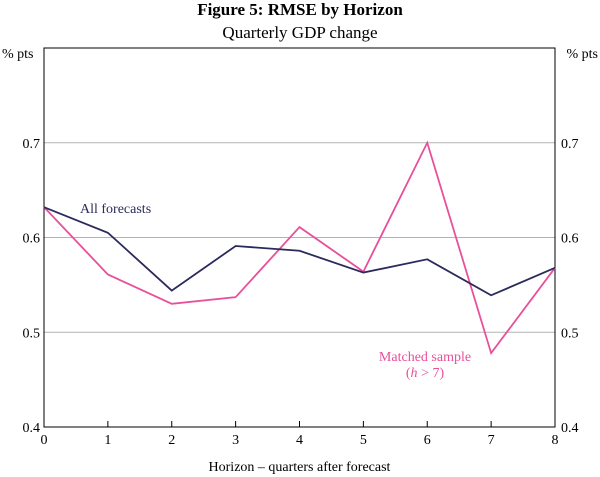 The height and width of the screenshot is (477, 600). I want to click on x-tick-label: 0, so click(44, 440).